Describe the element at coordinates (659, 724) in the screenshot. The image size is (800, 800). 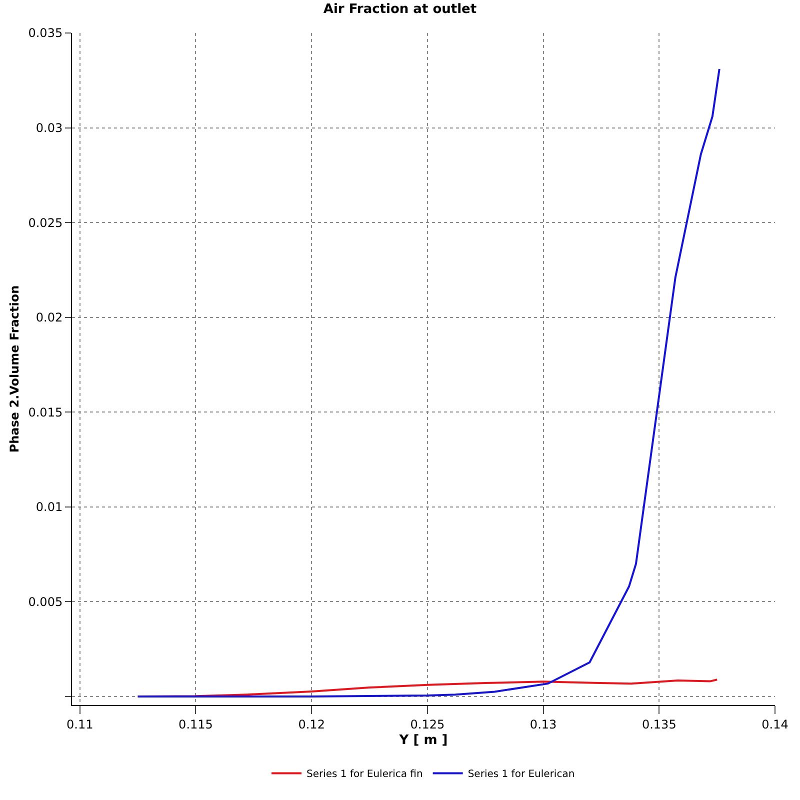
I see `x-tick-label: 0.135` at that location.